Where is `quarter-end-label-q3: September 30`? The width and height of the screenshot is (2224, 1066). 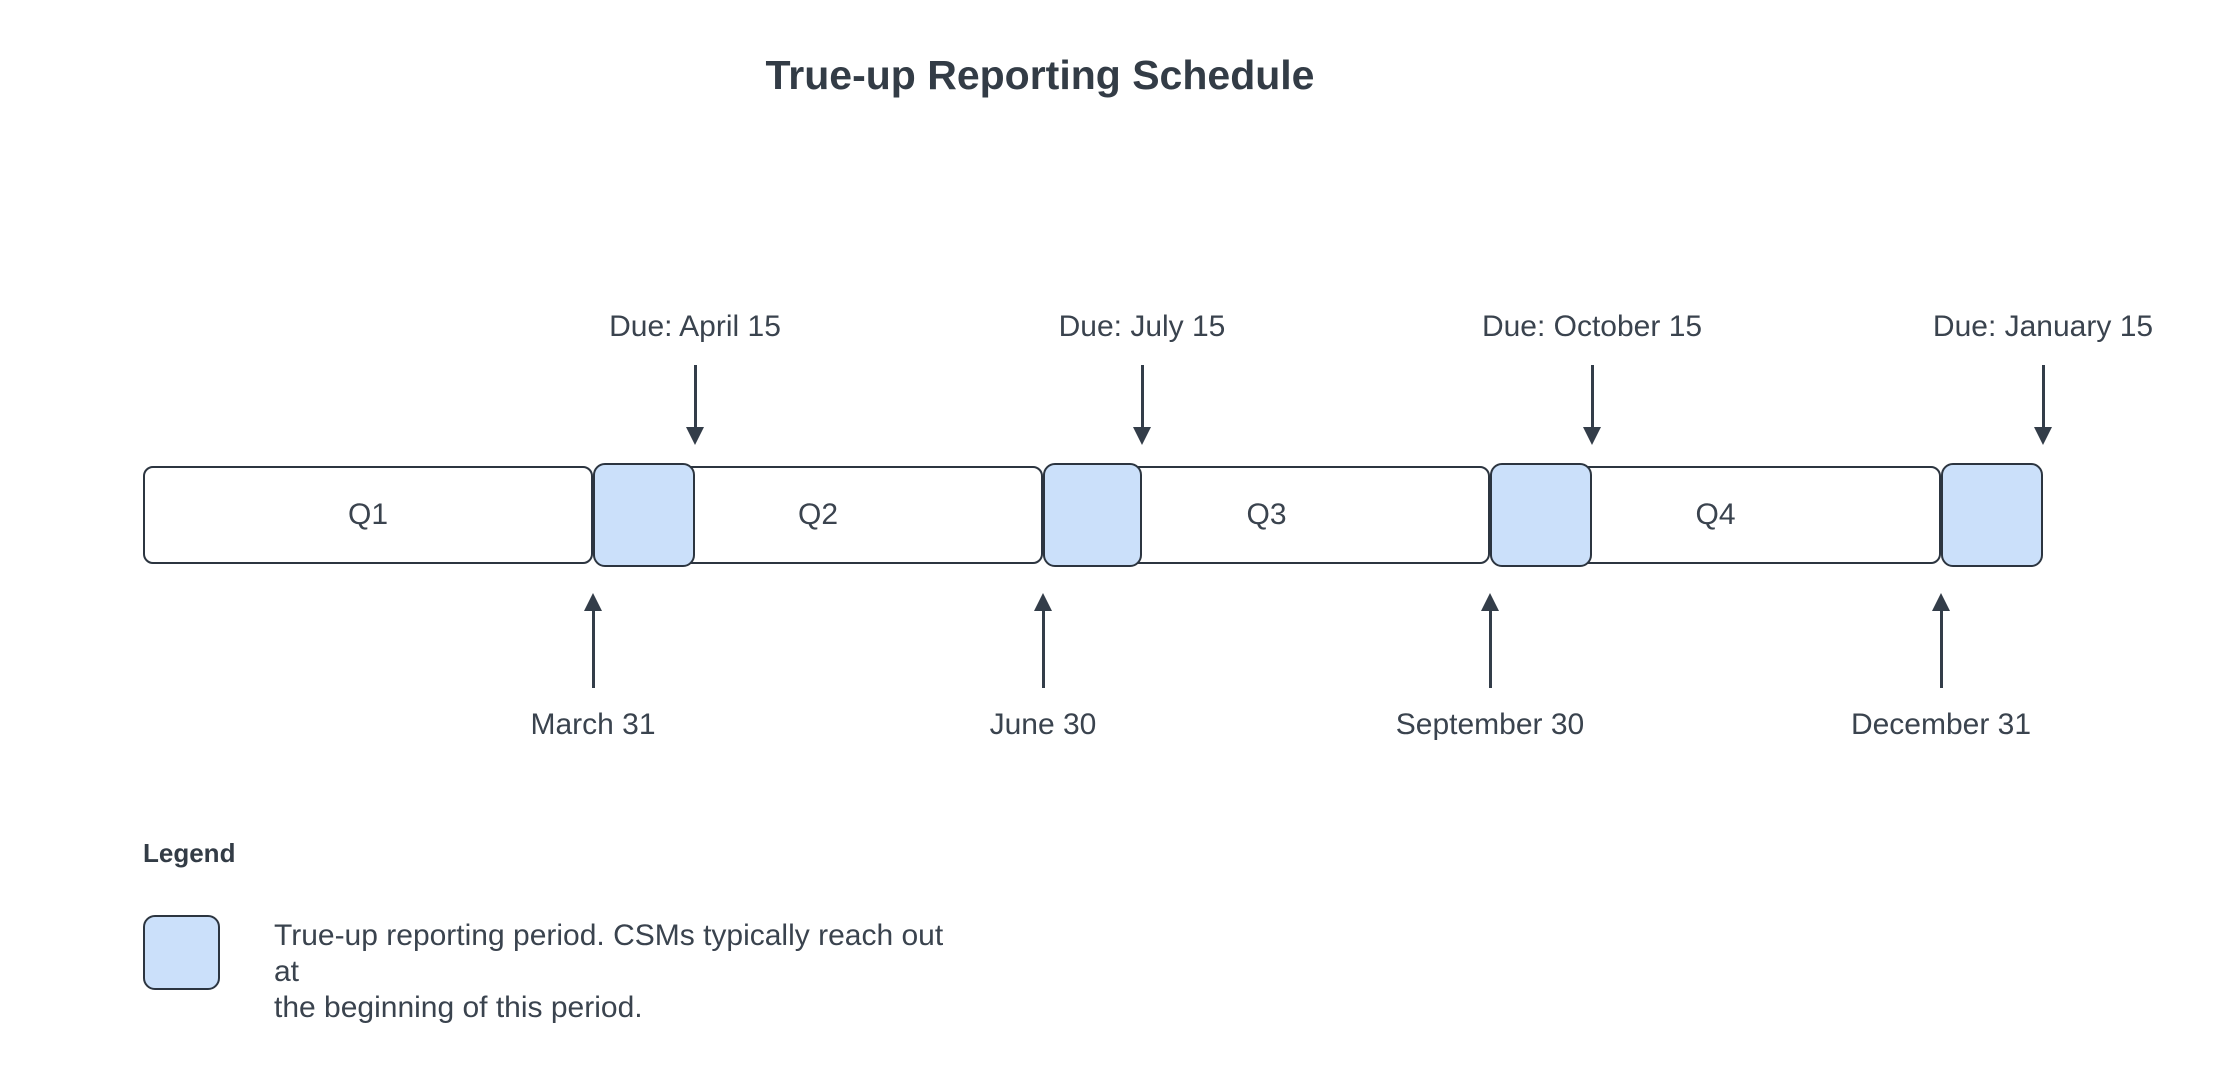 quarter-end-label-q3: September 30 is located at coordinates (1490, 724).